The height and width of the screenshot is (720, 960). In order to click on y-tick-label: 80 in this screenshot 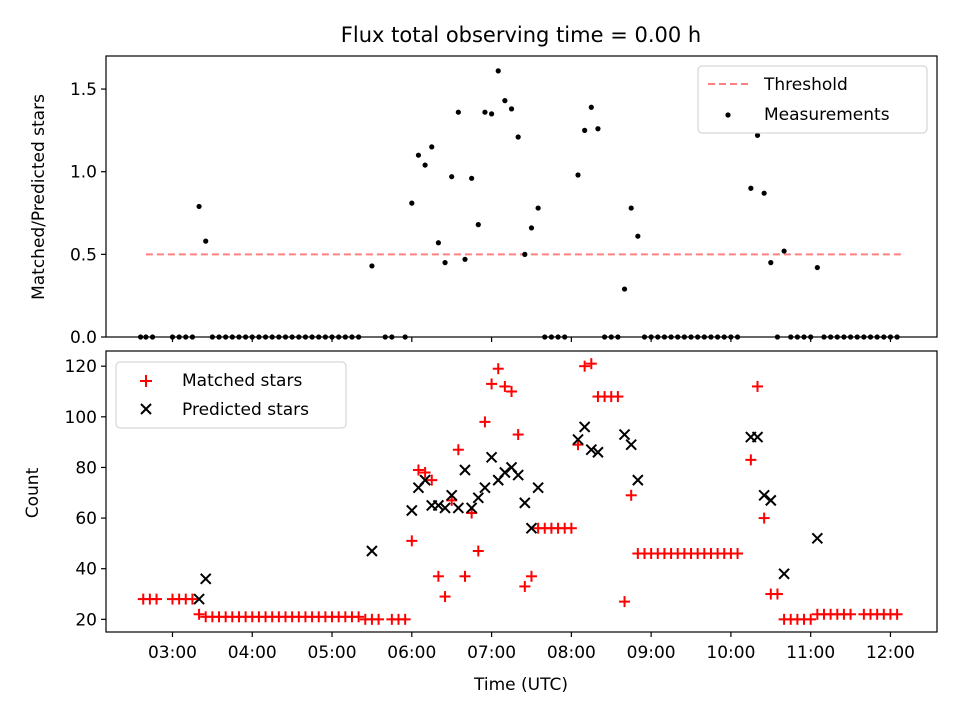, I will do `click(86, 468)`.